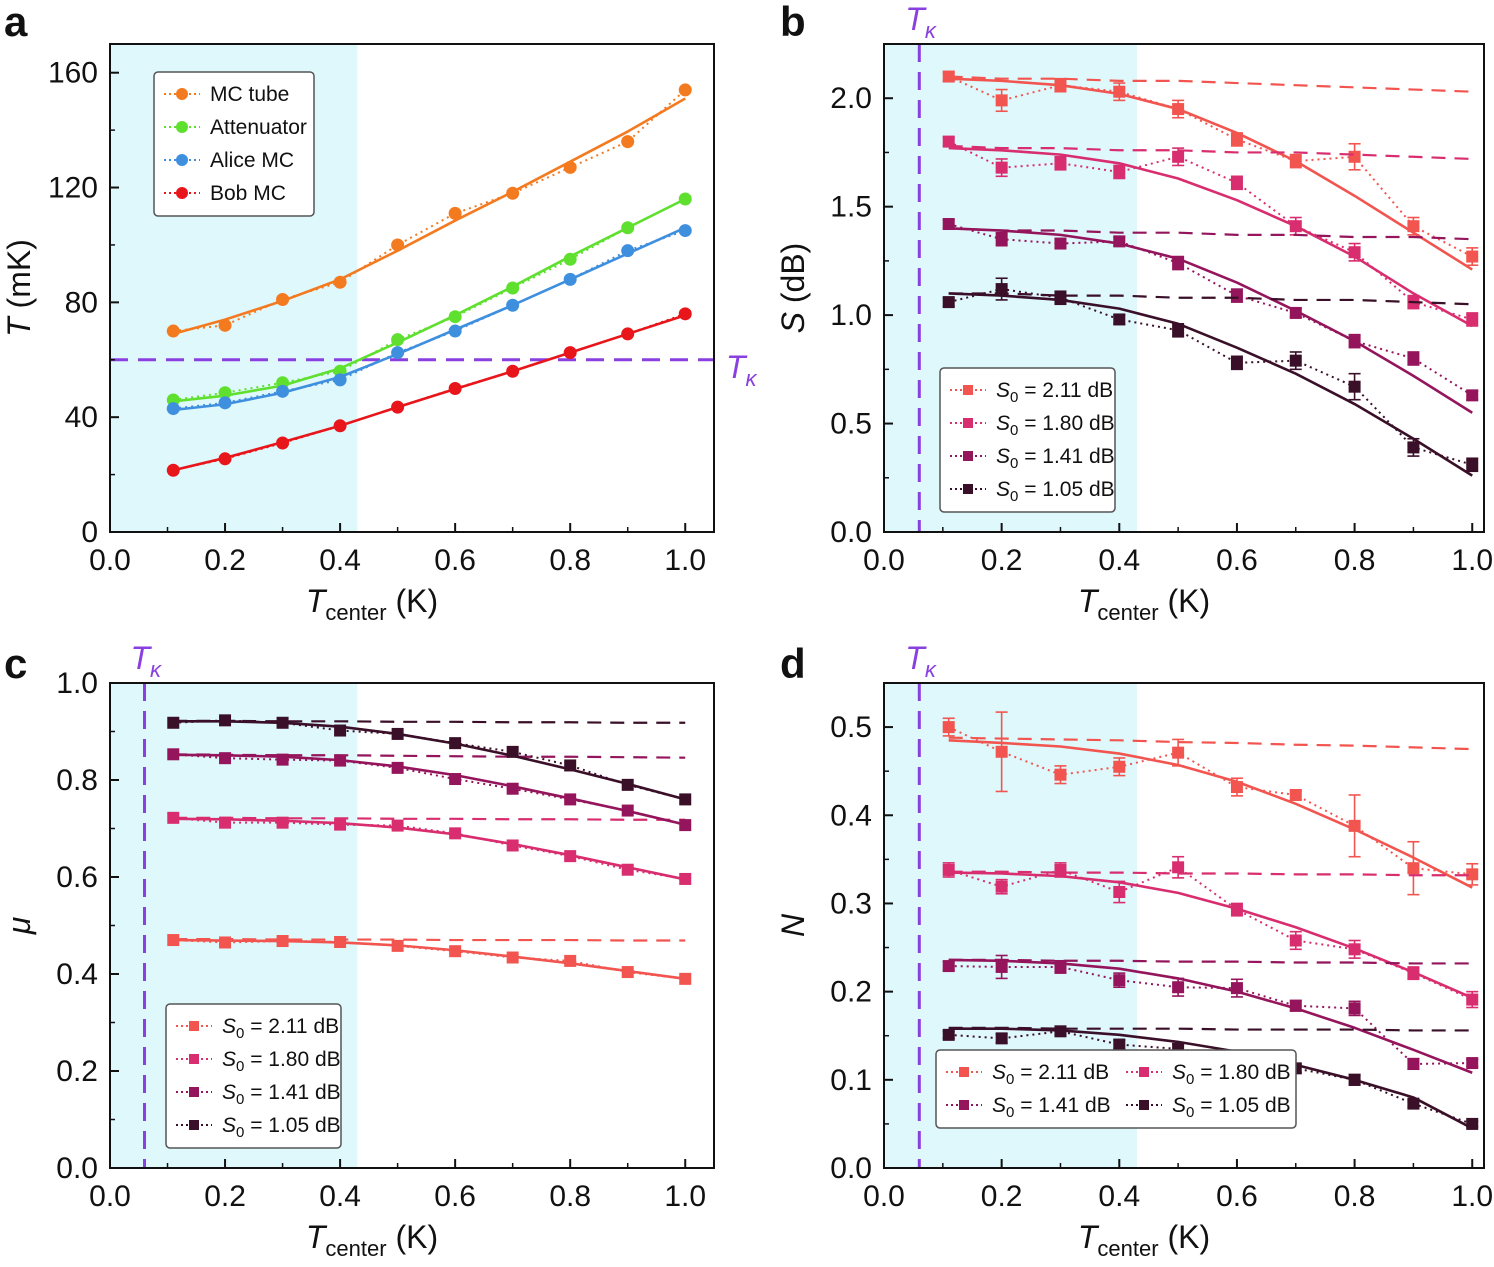 The height and width of the screenshot is (1267, 1494). What do you see at coordinates (355, 1248) in the screenshot?
I see `x-axis-subscript: center` at bounding box center [355, 1248].